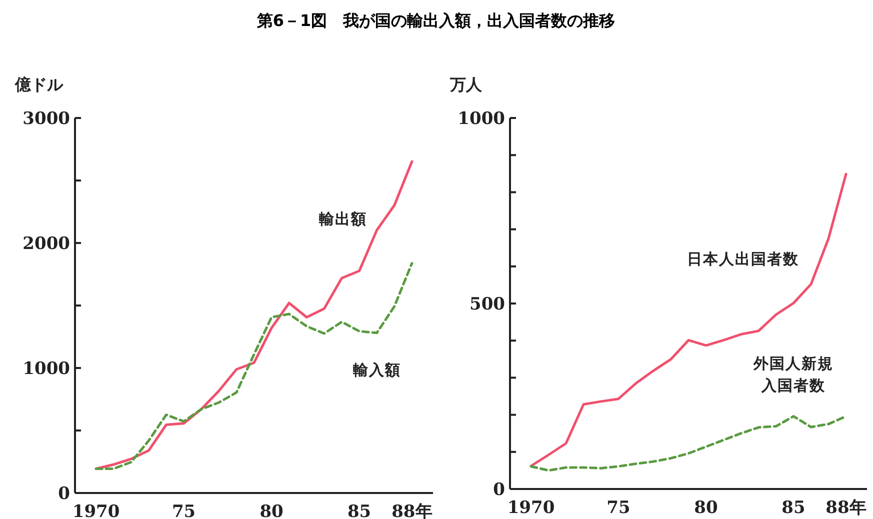  I want to click on line-series, so click(254, 366).